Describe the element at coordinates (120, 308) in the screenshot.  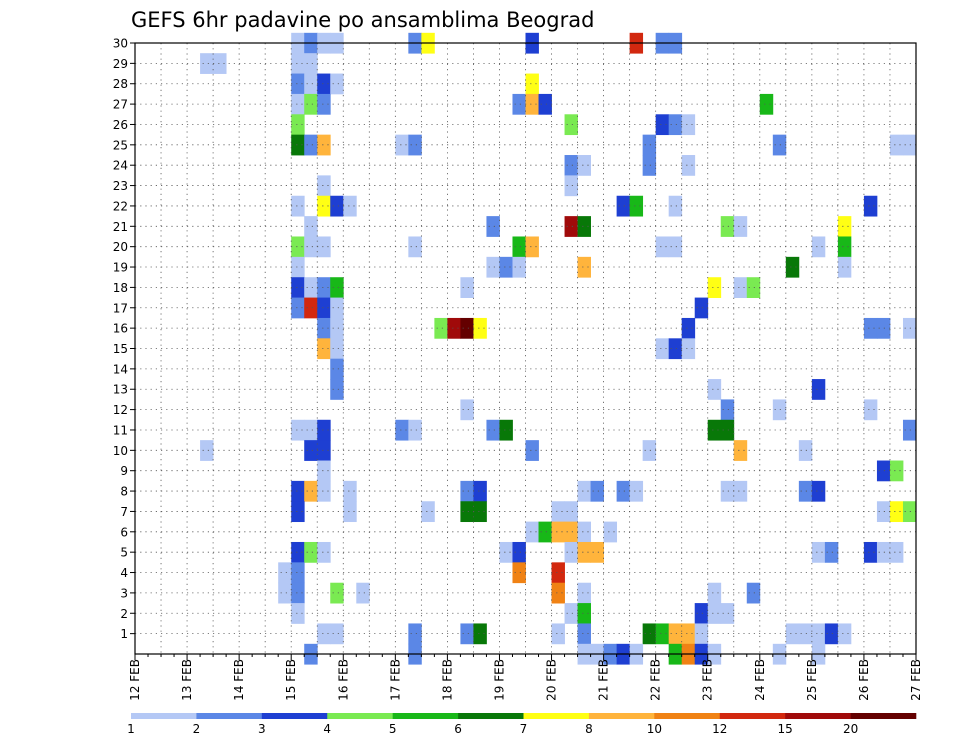
I see `y-tick-label: 17` at that location.